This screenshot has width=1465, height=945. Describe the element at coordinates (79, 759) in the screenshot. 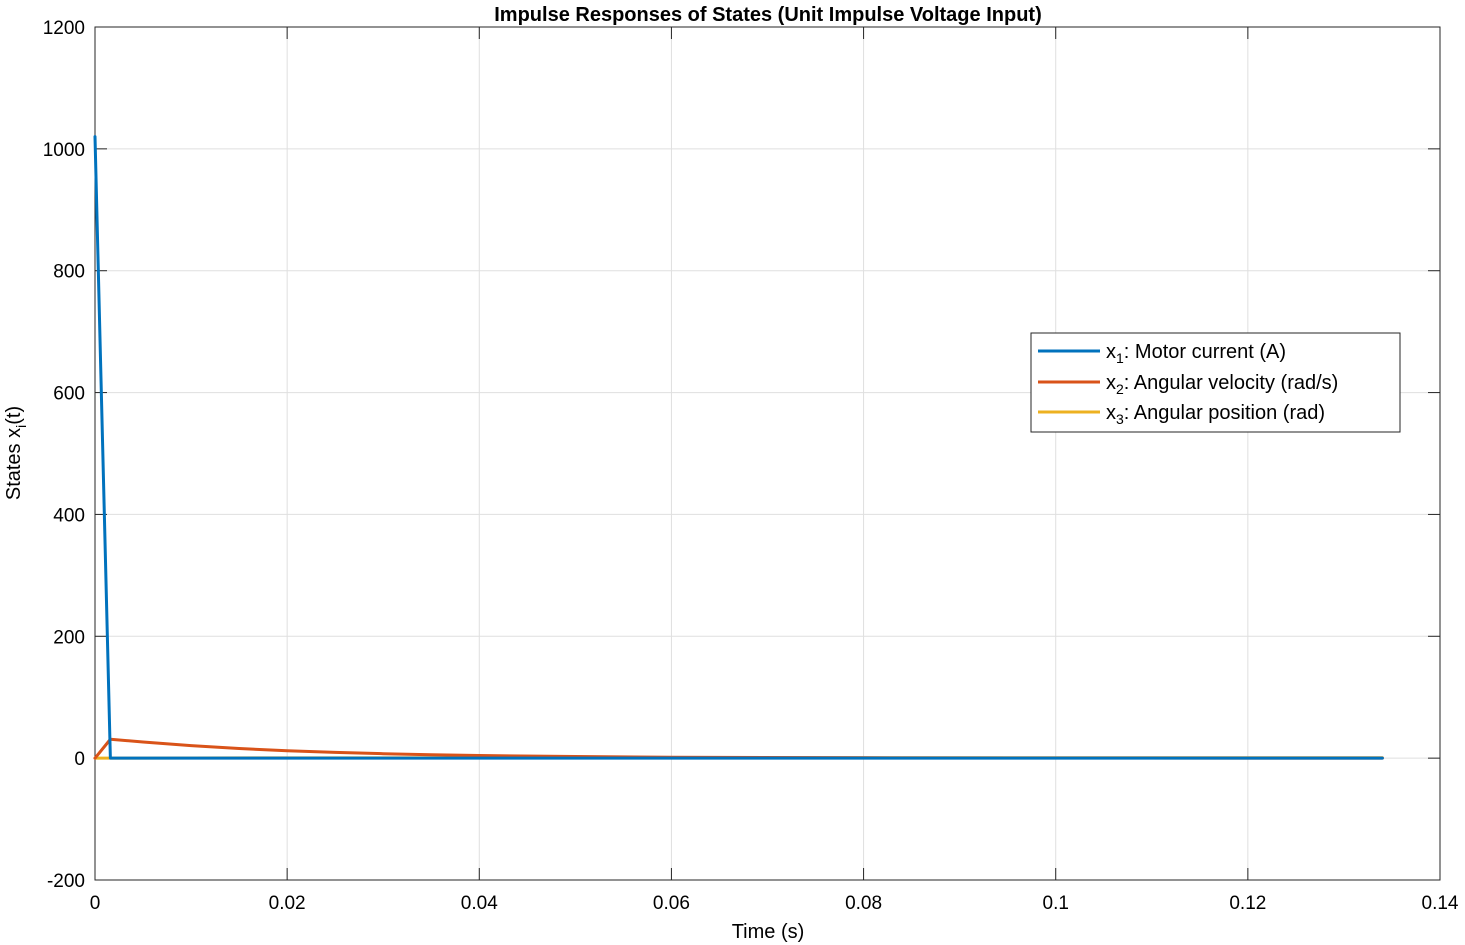

I see `y-tick-label: 0` at that location.